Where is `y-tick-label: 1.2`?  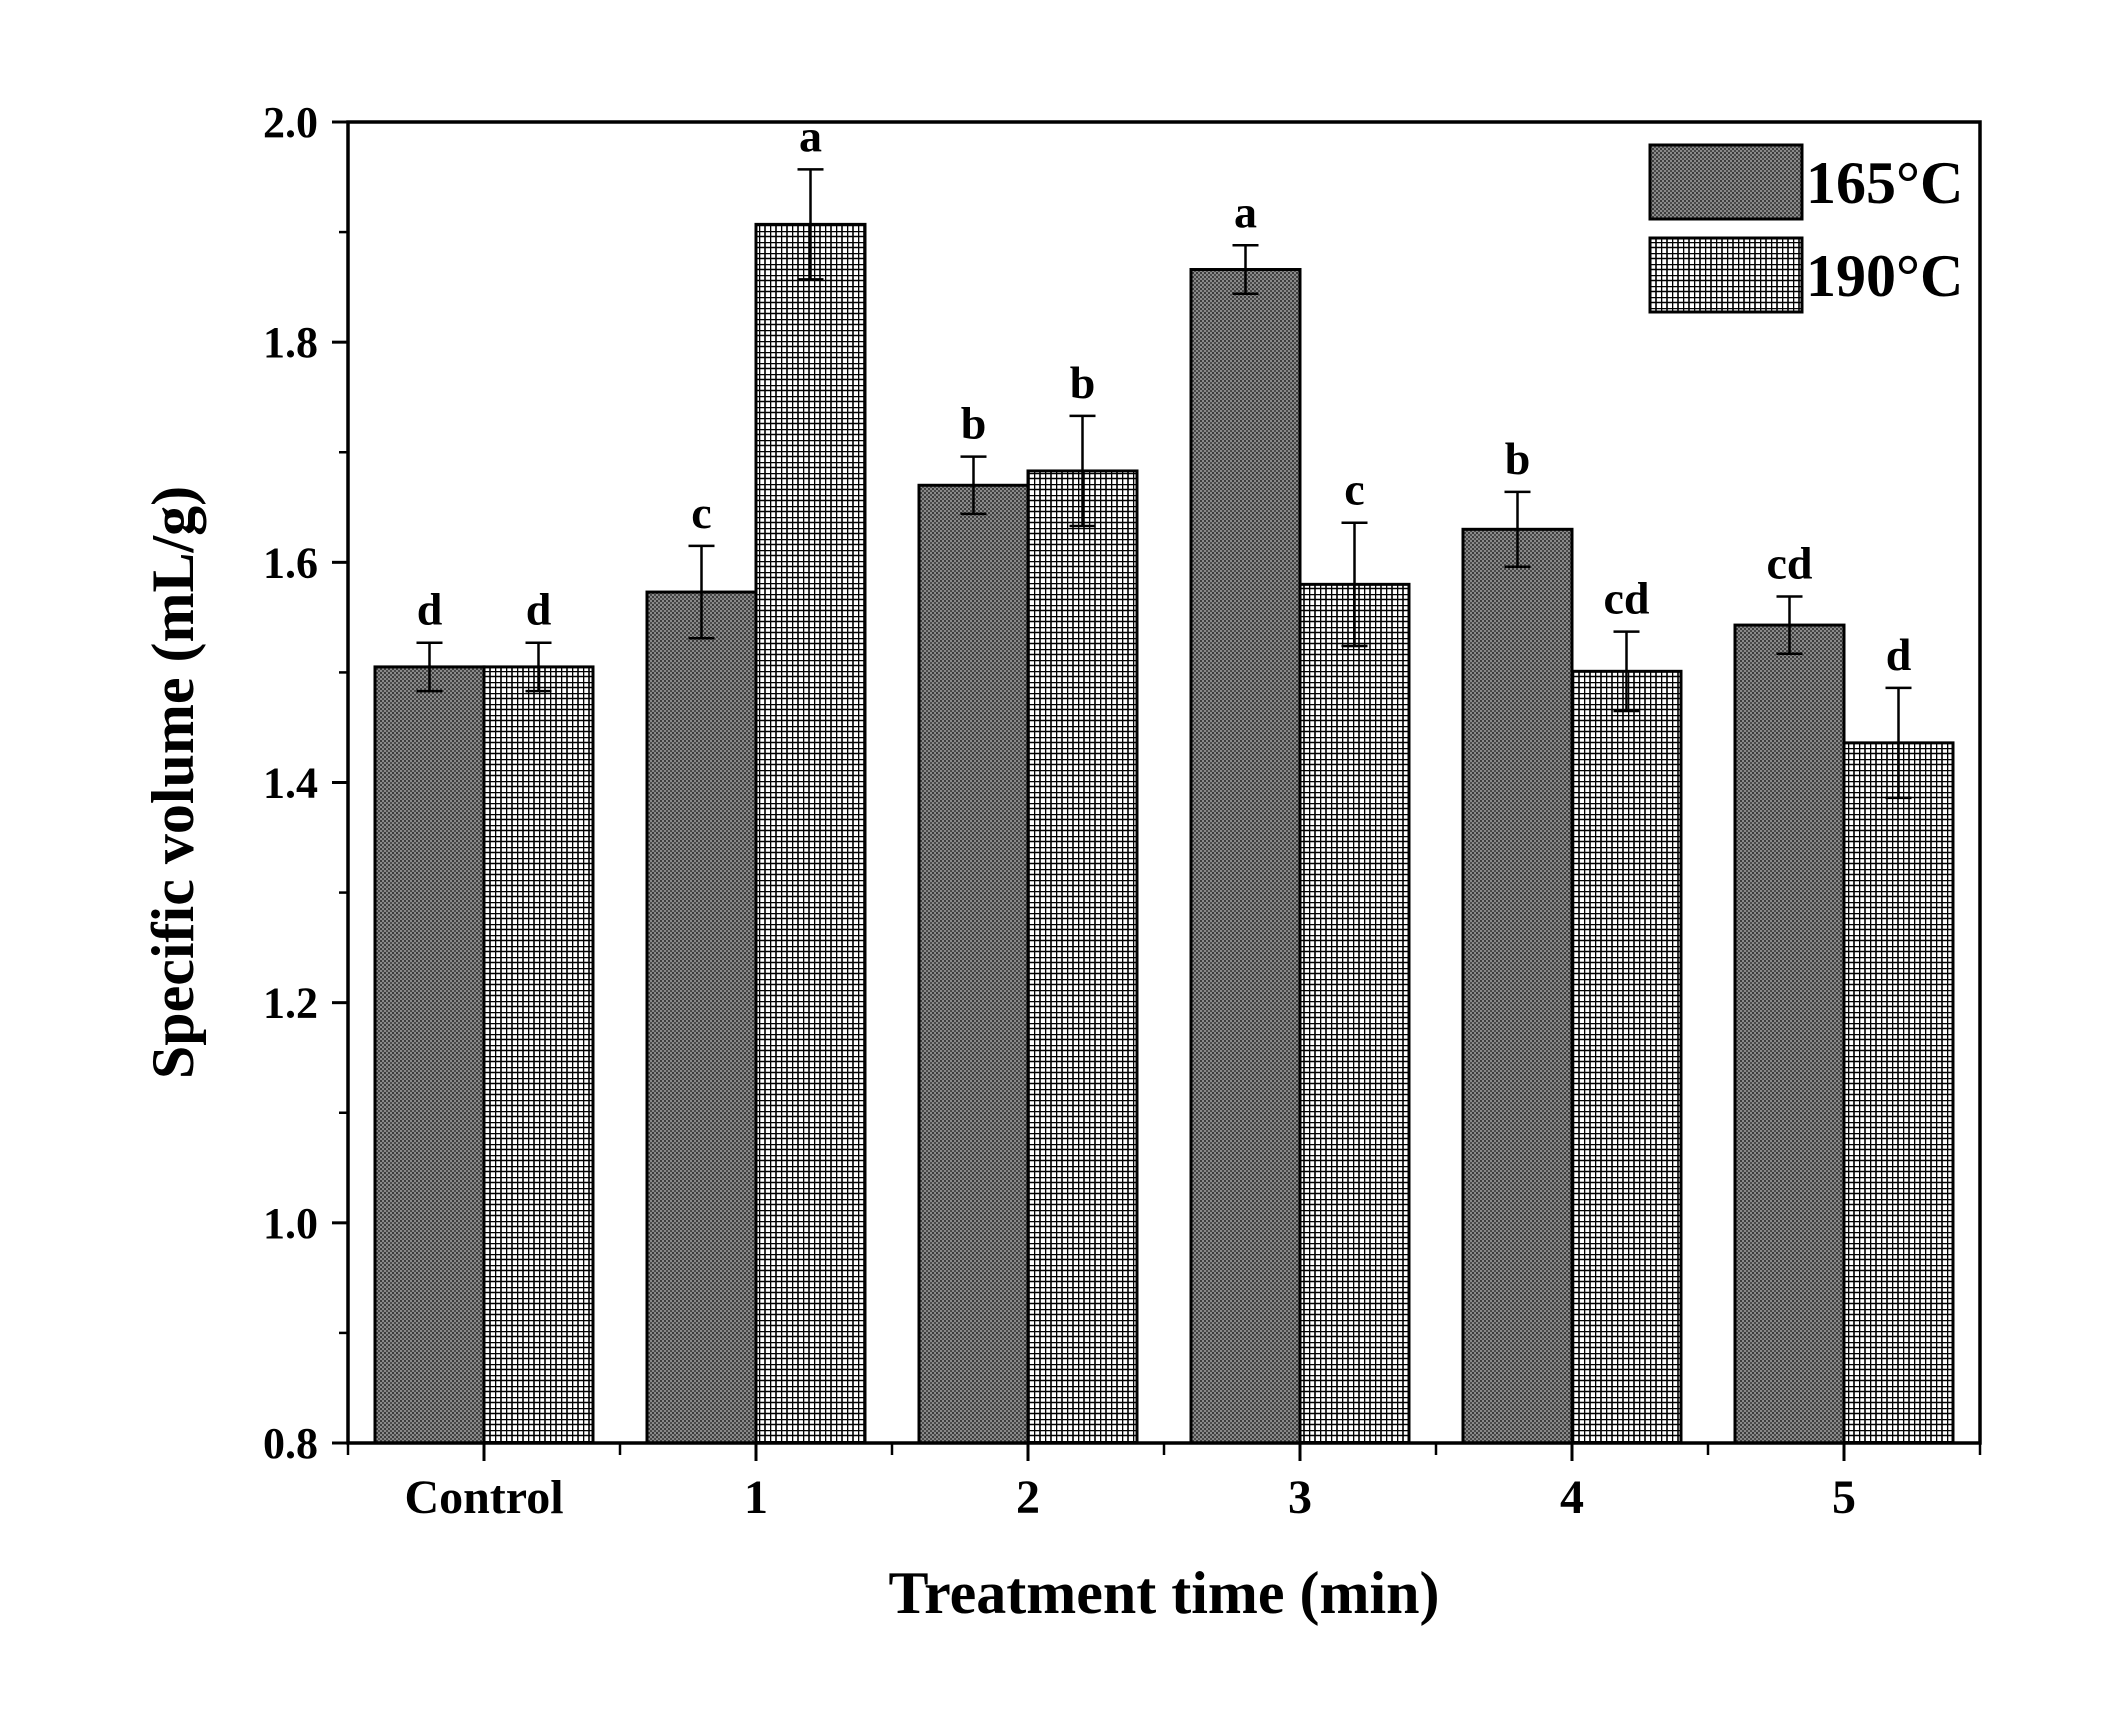 y-tick-label: 1.2 is located at coordinates (290, 1003).